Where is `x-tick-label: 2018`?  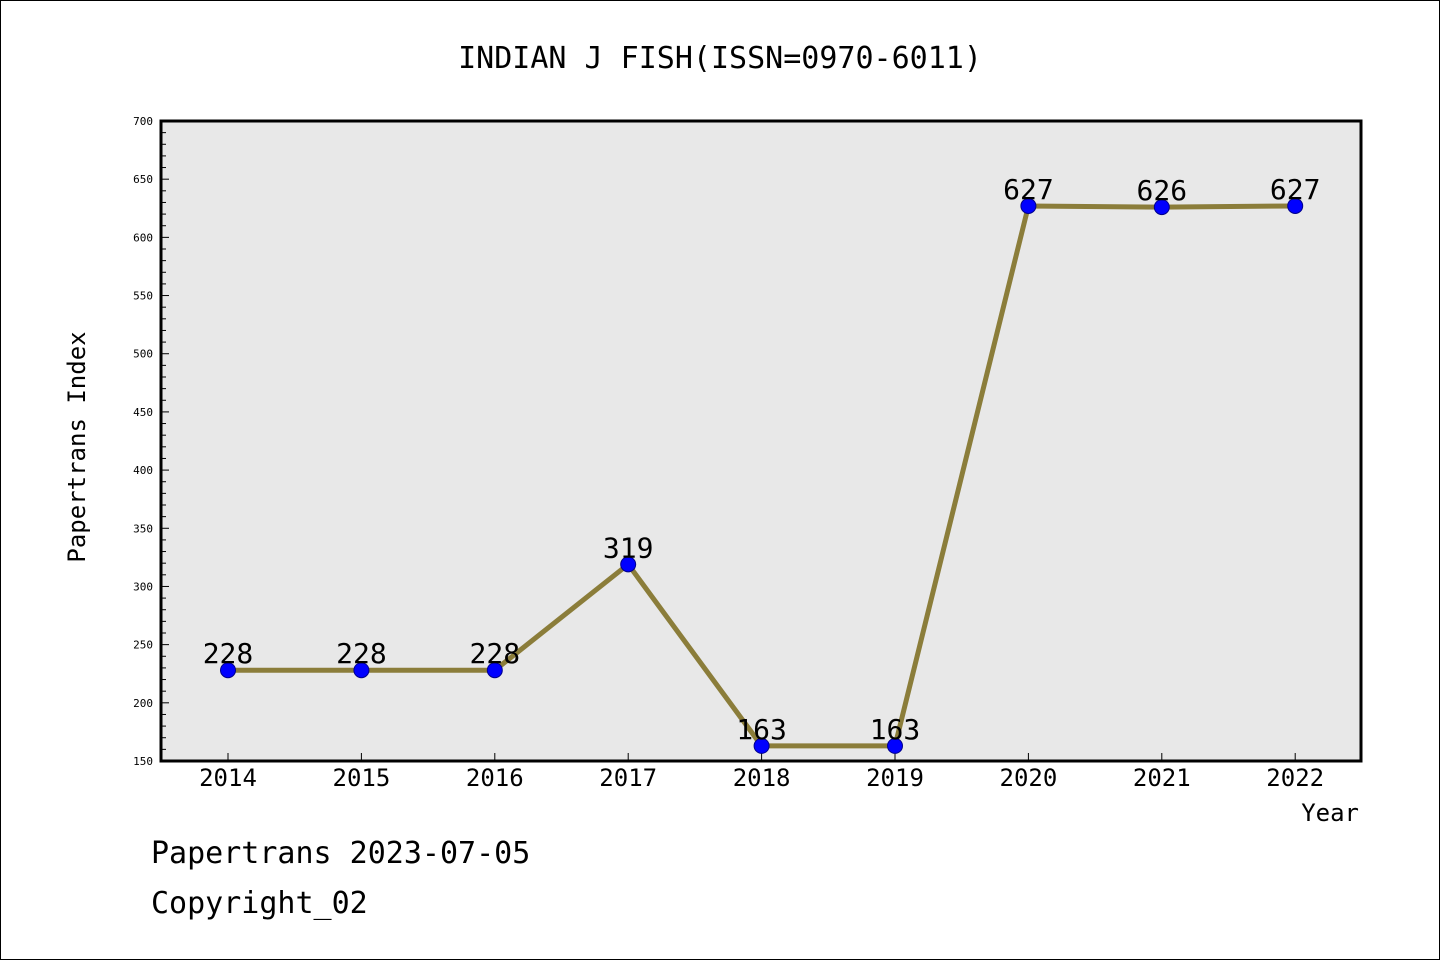 x-tick-label: 2018 is located at coordinates (762, 778).